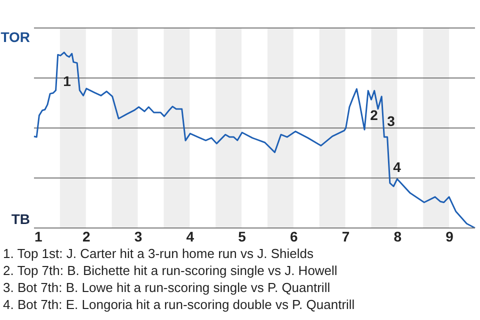 The height and width of the screenshot is (320, 480). Describe the element at coordinates (391, 121) in the screenshot. I see `annotation: 3` at that location.